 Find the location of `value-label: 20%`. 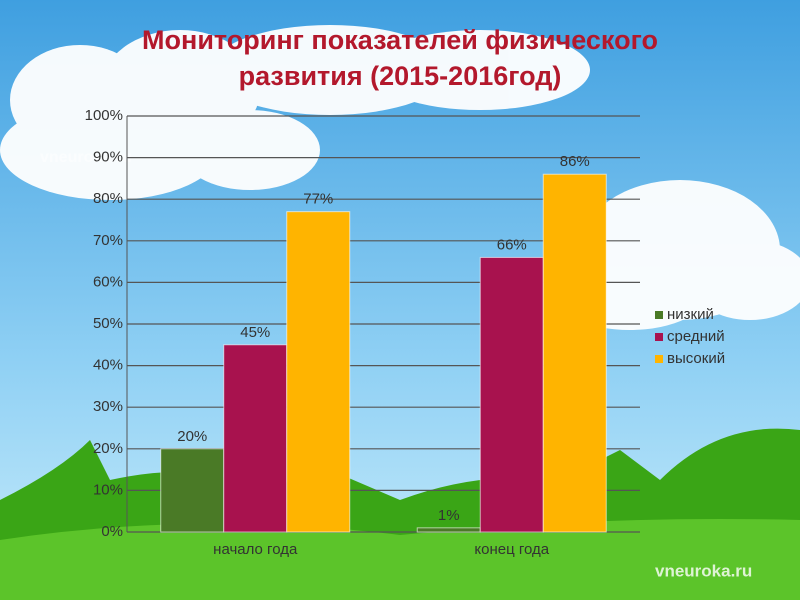

value-label: 20% is located at coordinates (192, 436).